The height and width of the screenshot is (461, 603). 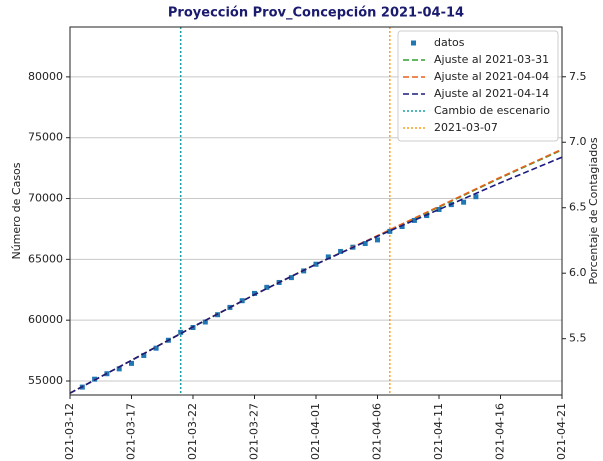 I want to click on y2-tick-label: 7.5, so click(x=578, y=76).